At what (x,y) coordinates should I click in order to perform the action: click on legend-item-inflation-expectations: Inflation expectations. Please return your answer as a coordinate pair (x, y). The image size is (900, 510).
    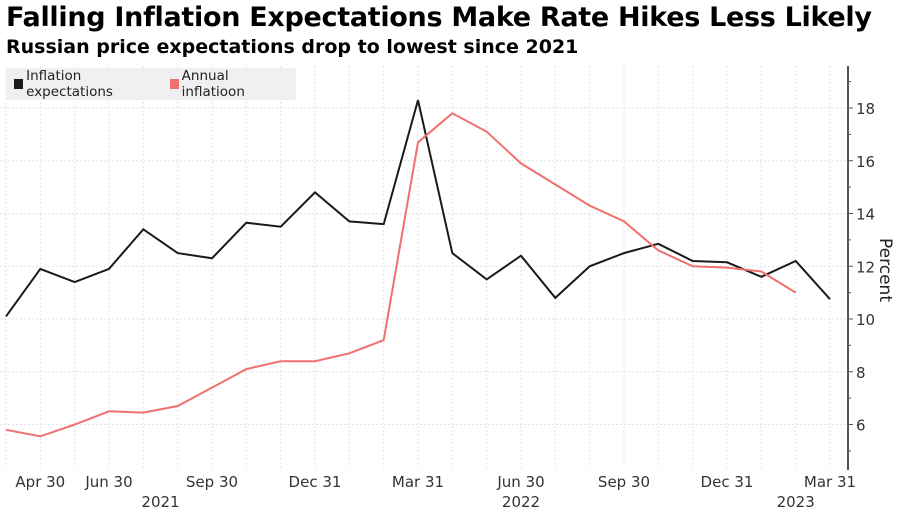
    Looking at the image, I should click on (87, 84).